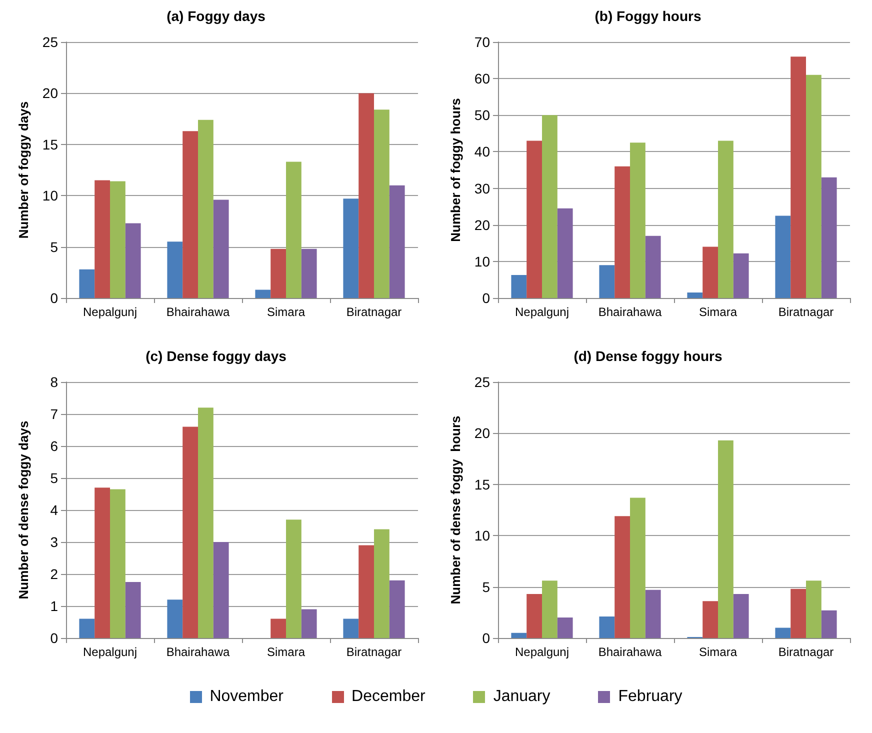  What do you see at coordinates (23, 170) in the screenshot?
I see `y-axis-title: Number of foggy days` at bounding box center [23, 170].